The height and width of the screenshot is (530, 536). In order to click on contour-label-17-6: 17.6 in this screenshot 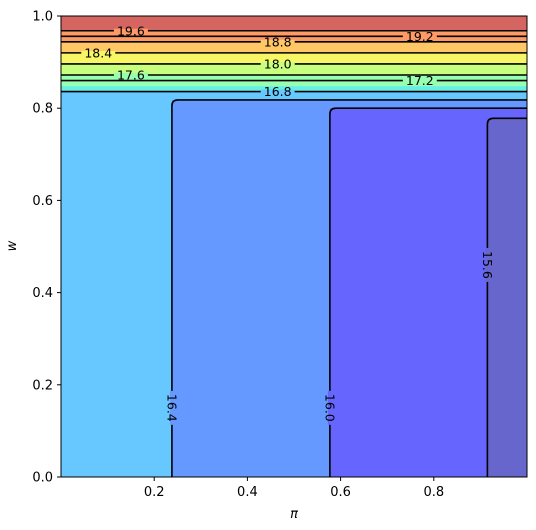, I will do `click(130, 75)`.